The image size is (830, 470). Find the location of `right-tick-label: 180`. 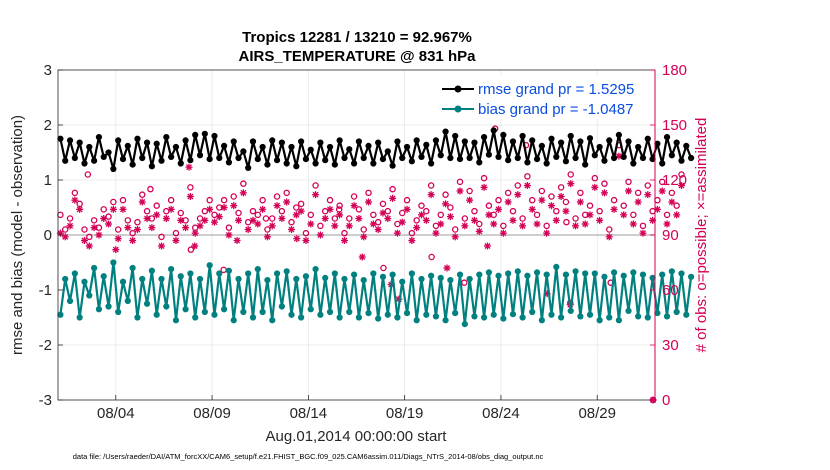

right-tick-label: 180 is located at coordinates (674, 70).